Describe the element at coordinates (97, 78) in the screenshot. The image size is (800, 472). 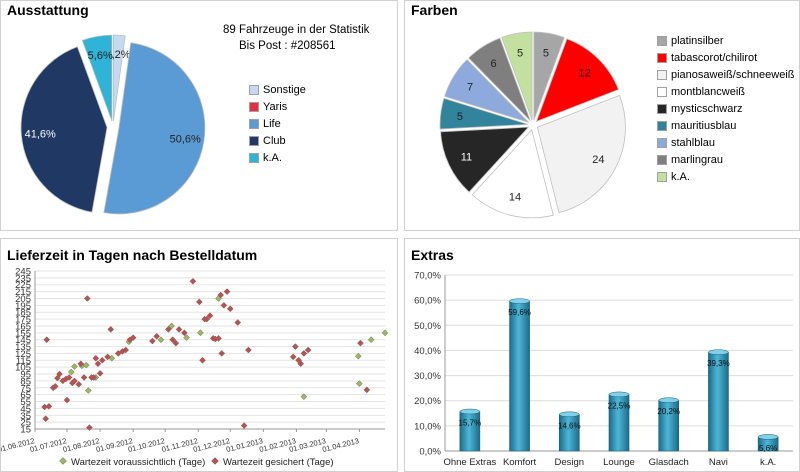
I see `pie-slice-k-a-` at that location.